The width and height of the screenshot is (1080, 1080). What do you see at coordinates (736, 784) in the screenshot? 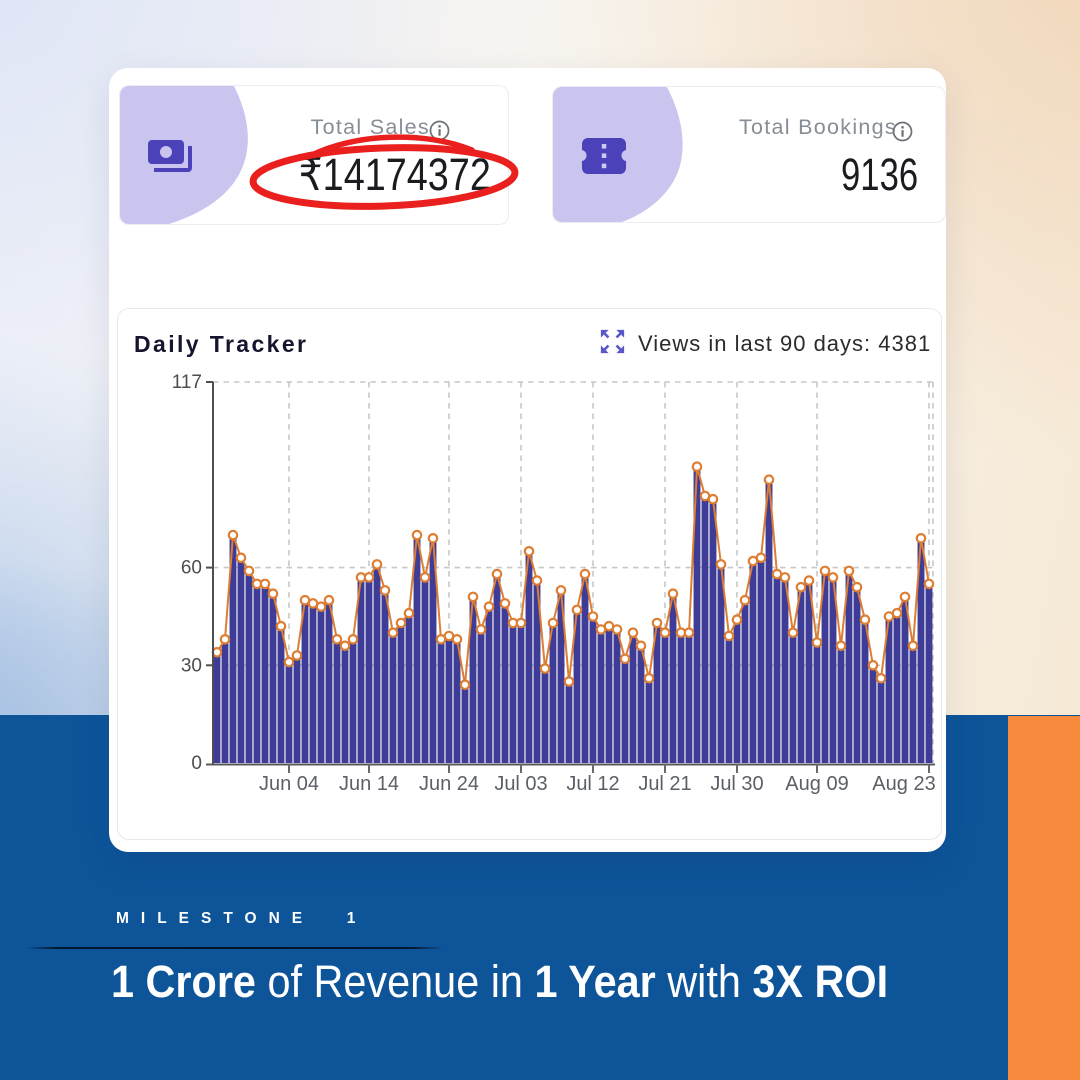
I see `svg-text: Jul 30` at bounding box center [736, 784].